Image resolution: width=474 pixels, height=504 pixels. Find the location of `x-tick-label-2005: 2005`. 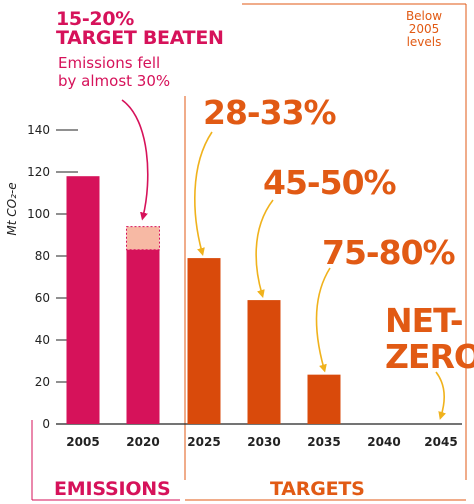

x-tick-label-2005: 2005 is located at coordinates (82, 442).